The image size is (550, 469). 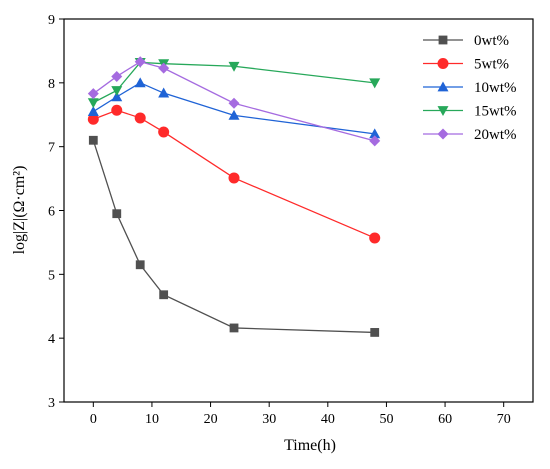 I want to click on x-tick-label: 30, so click(x=269, y=419).